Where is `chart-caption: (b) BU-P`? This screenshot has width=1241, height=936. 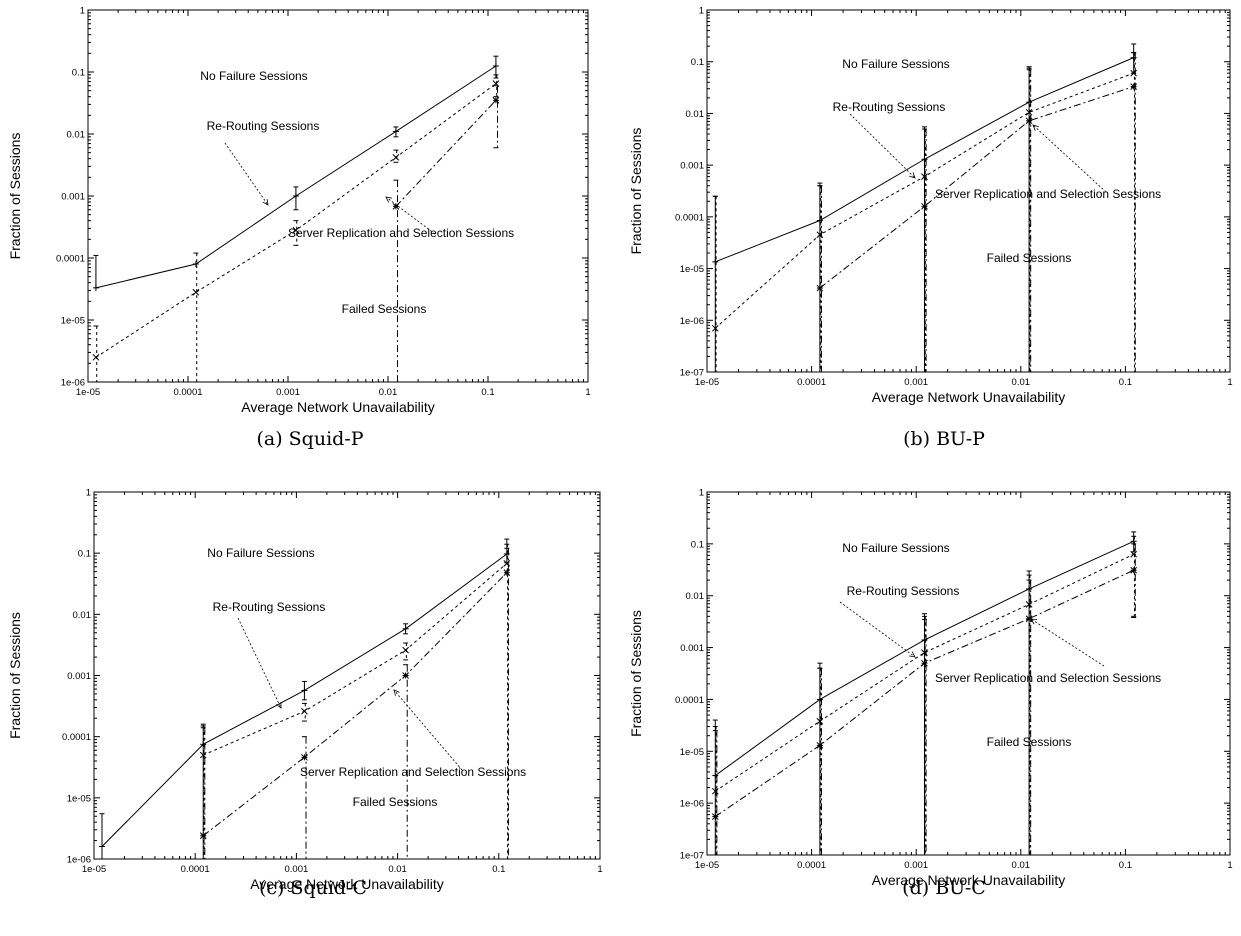 chart-caption: (b) BU-P is located at coordinates (944, 439).